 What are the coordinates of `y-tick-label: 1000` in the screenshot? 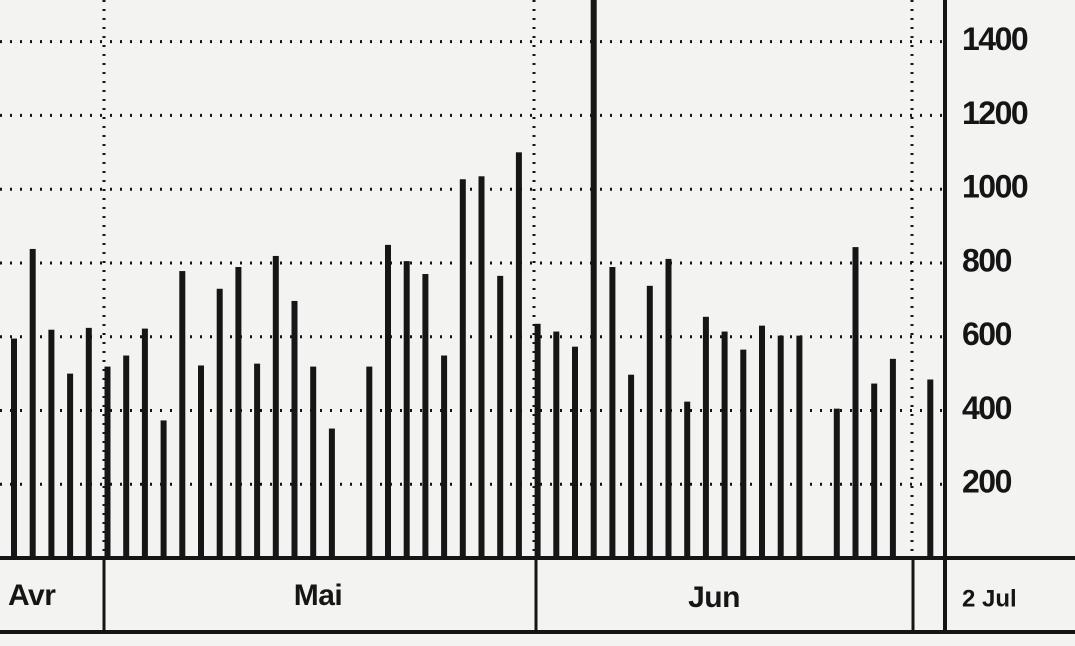 It's located at (995, 187).